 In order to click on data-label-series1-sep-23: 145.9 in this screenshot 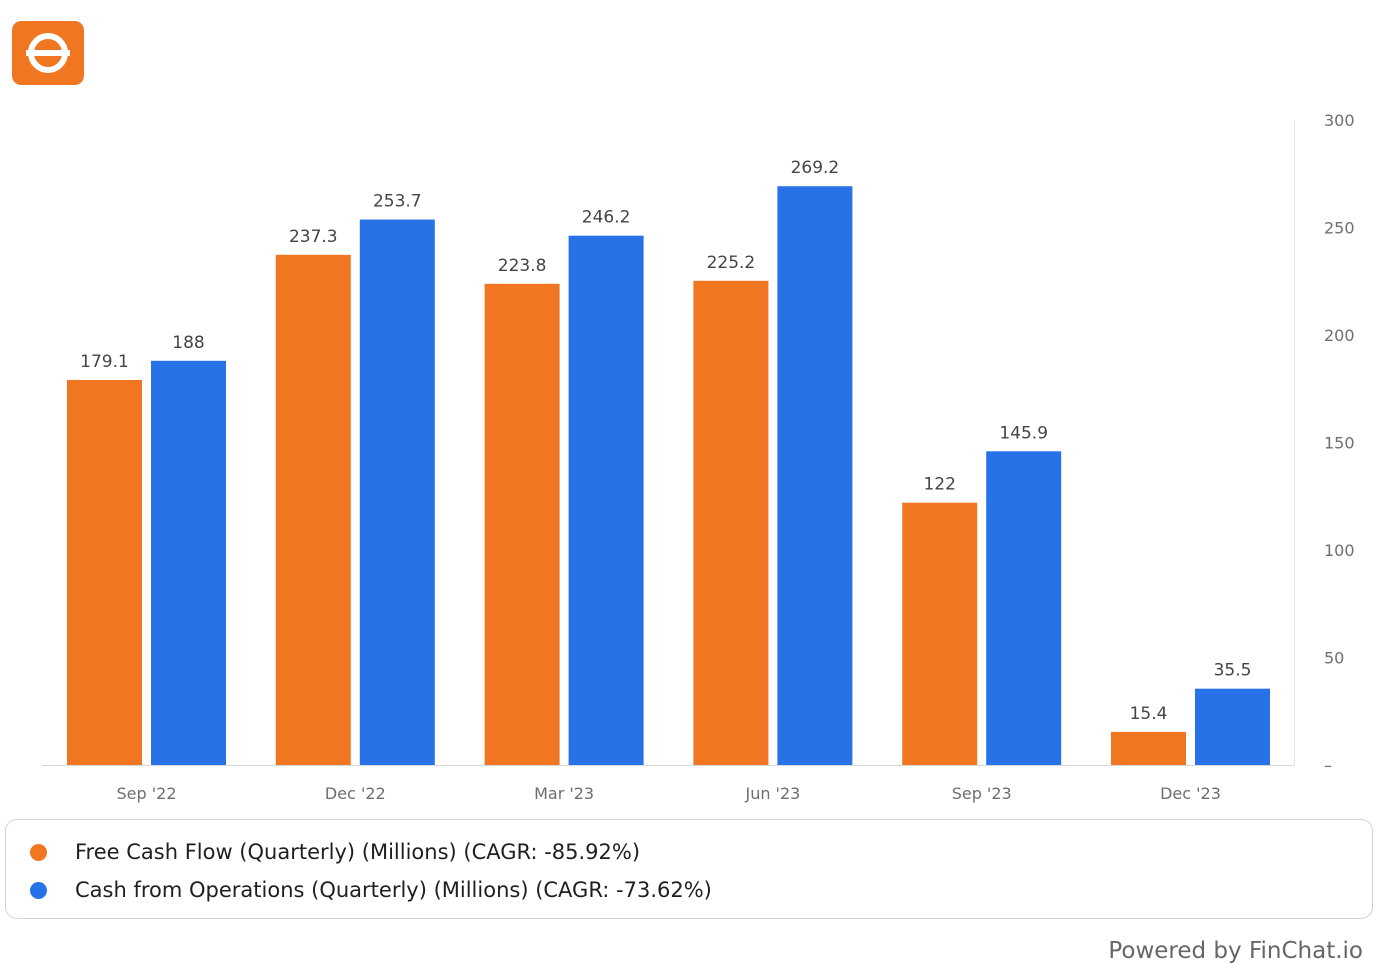, I will do `click(1023, 433)`.